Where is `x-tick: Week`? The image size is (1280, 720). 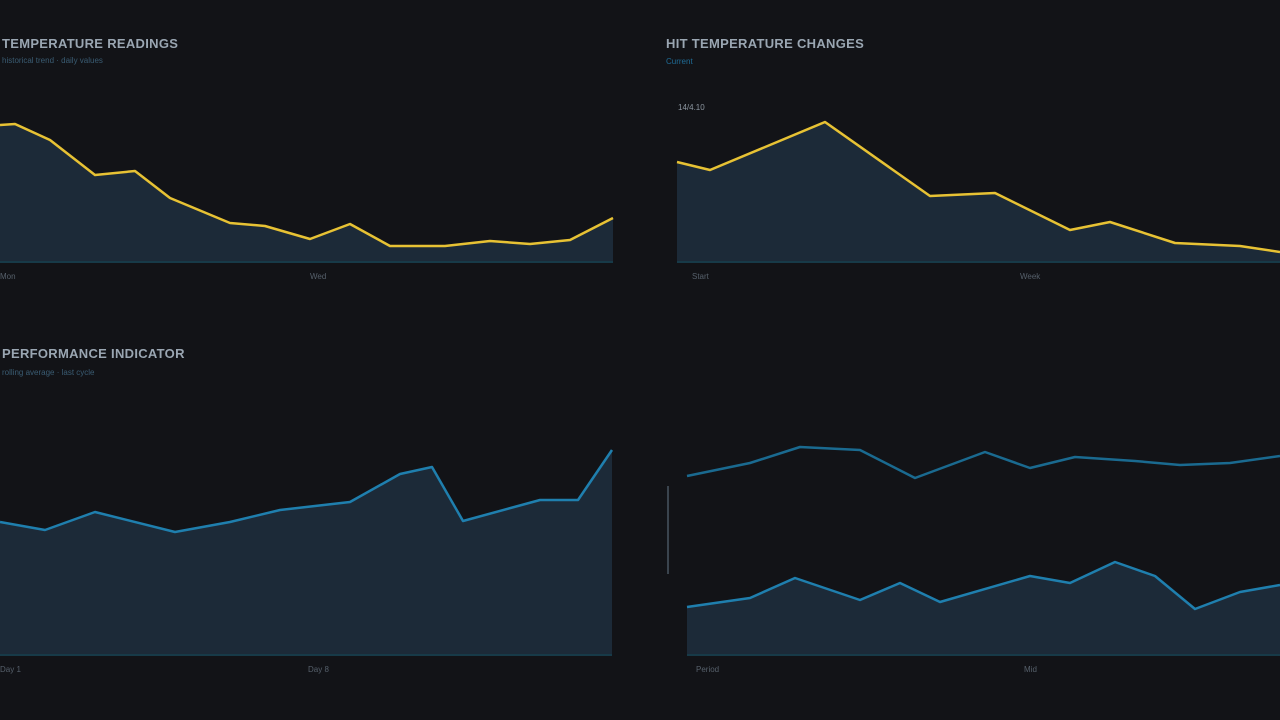
x-tick: Week is located at coordinates (1030, 276).